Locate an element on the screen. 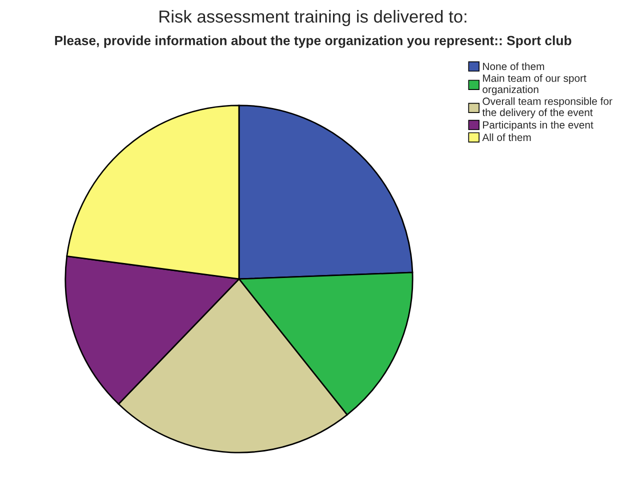  legend-label: Participants in the event is located at coordinates (538, 125).